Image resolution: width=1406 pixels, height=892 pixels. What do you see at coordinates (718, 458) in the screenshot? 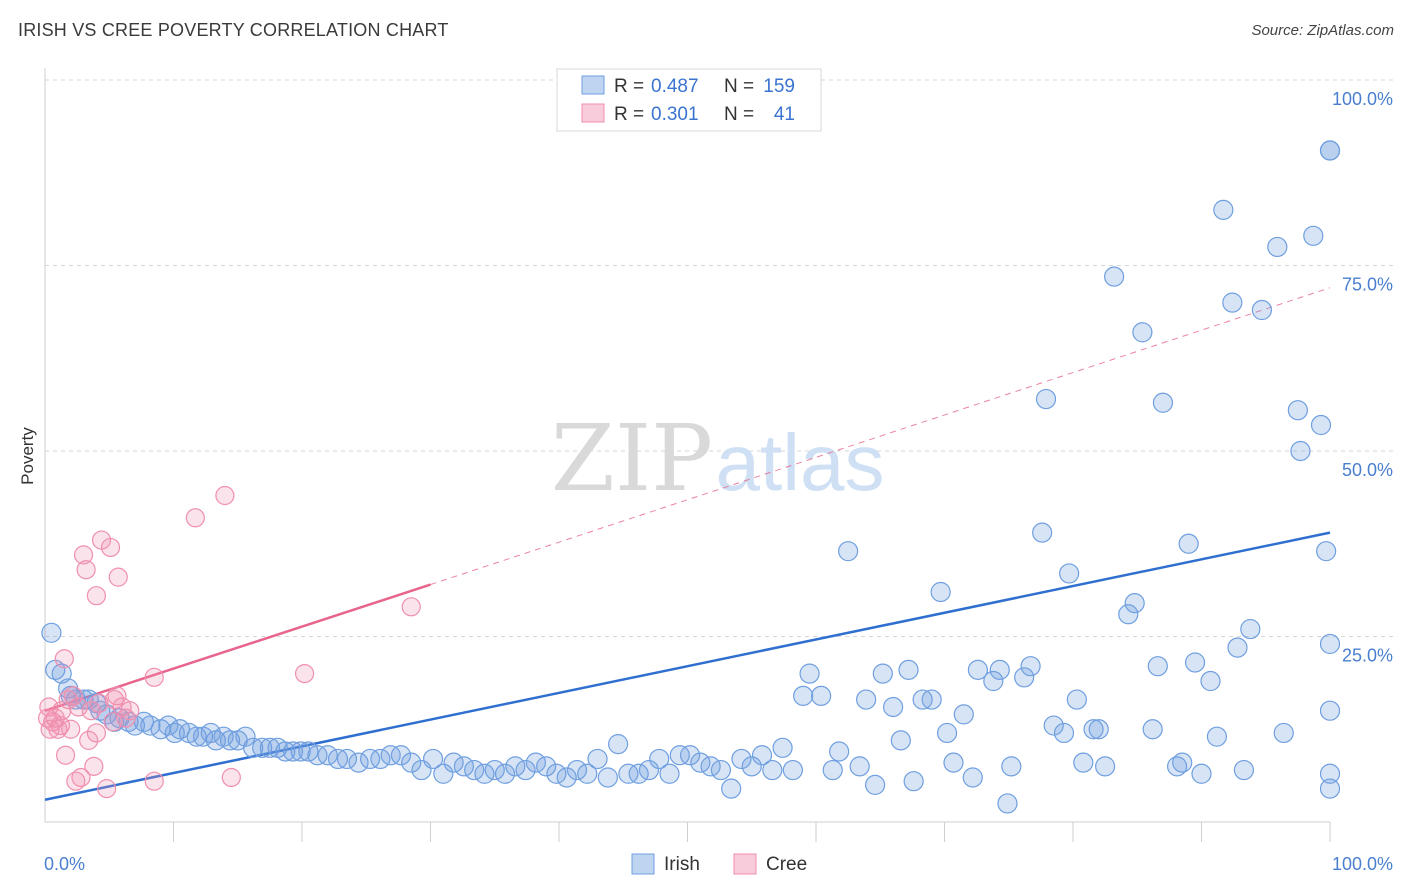
I see `watermark: ZIP atlas` at bounding box center [718, 458].